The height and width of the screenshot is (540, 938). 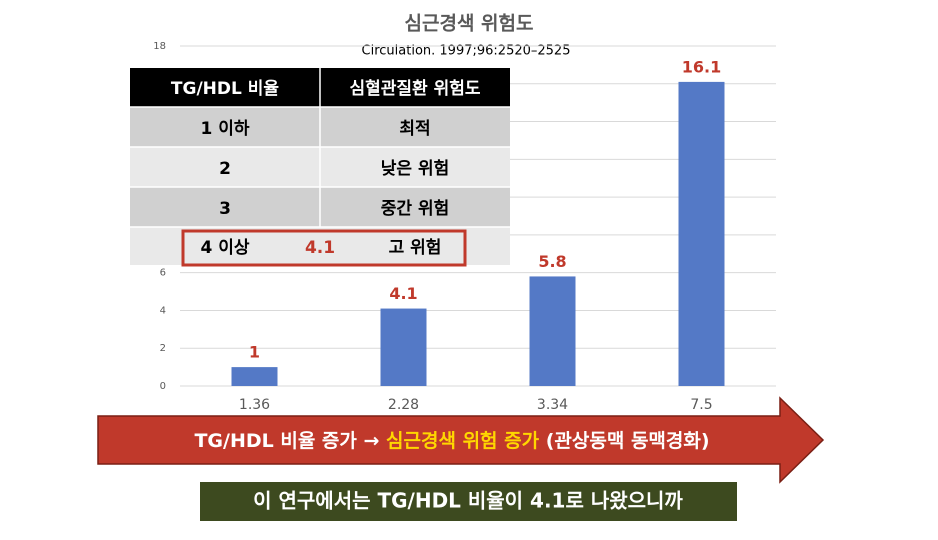 I want to click on value-label: 1, so click(x=254, y=352).